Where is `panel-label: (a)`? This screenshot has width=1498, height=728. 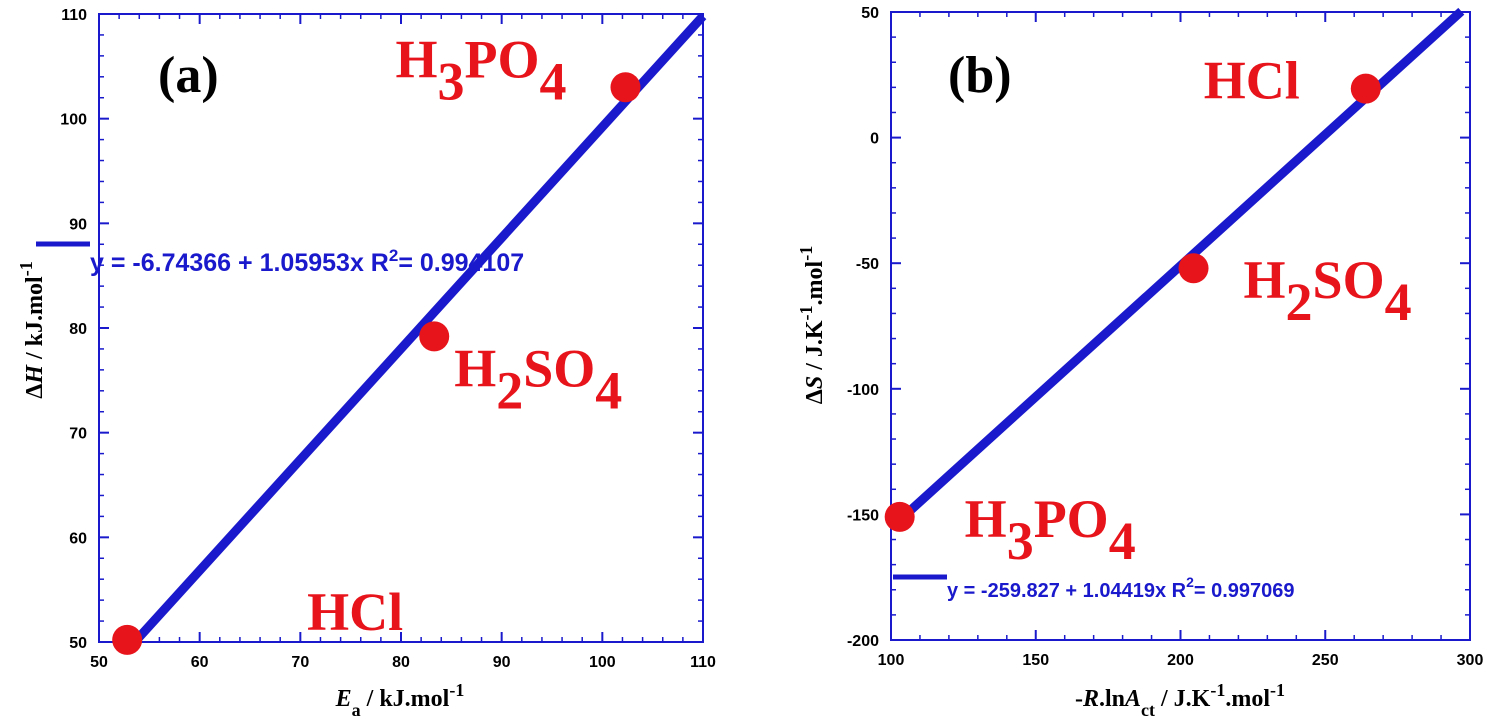 panel-label: (a) is located at coordinates (188, 75).